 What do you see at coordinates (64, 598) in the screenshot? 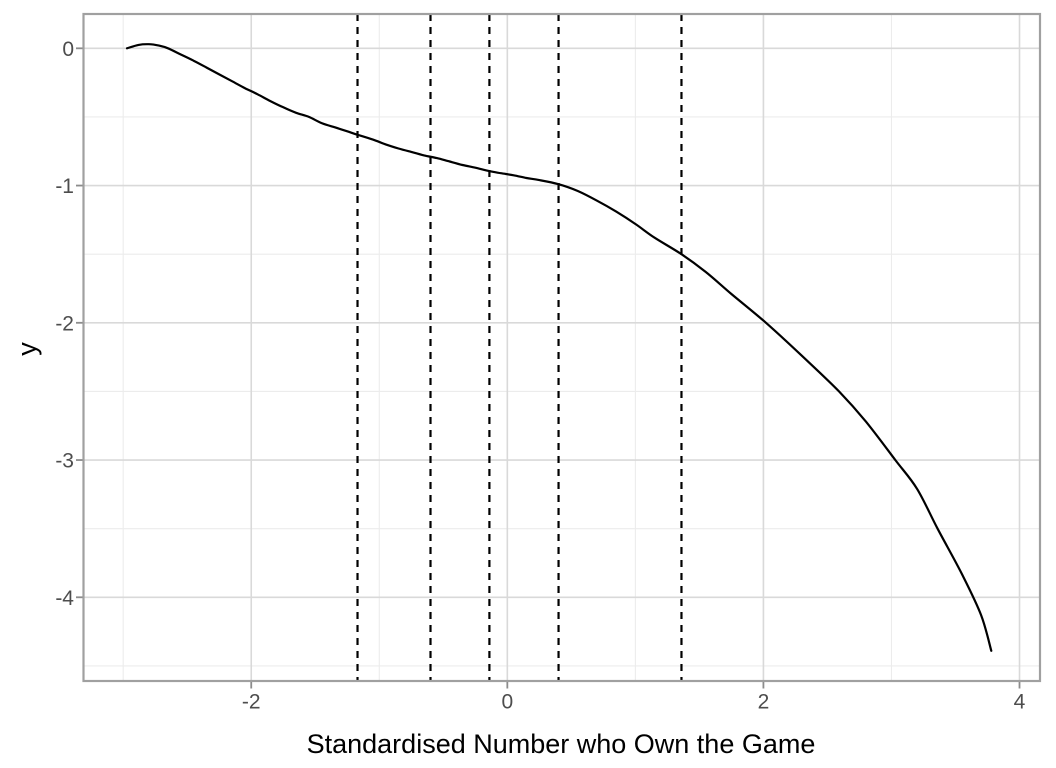
I see `y-tick-label: -4` at bounding box center [64, 598].